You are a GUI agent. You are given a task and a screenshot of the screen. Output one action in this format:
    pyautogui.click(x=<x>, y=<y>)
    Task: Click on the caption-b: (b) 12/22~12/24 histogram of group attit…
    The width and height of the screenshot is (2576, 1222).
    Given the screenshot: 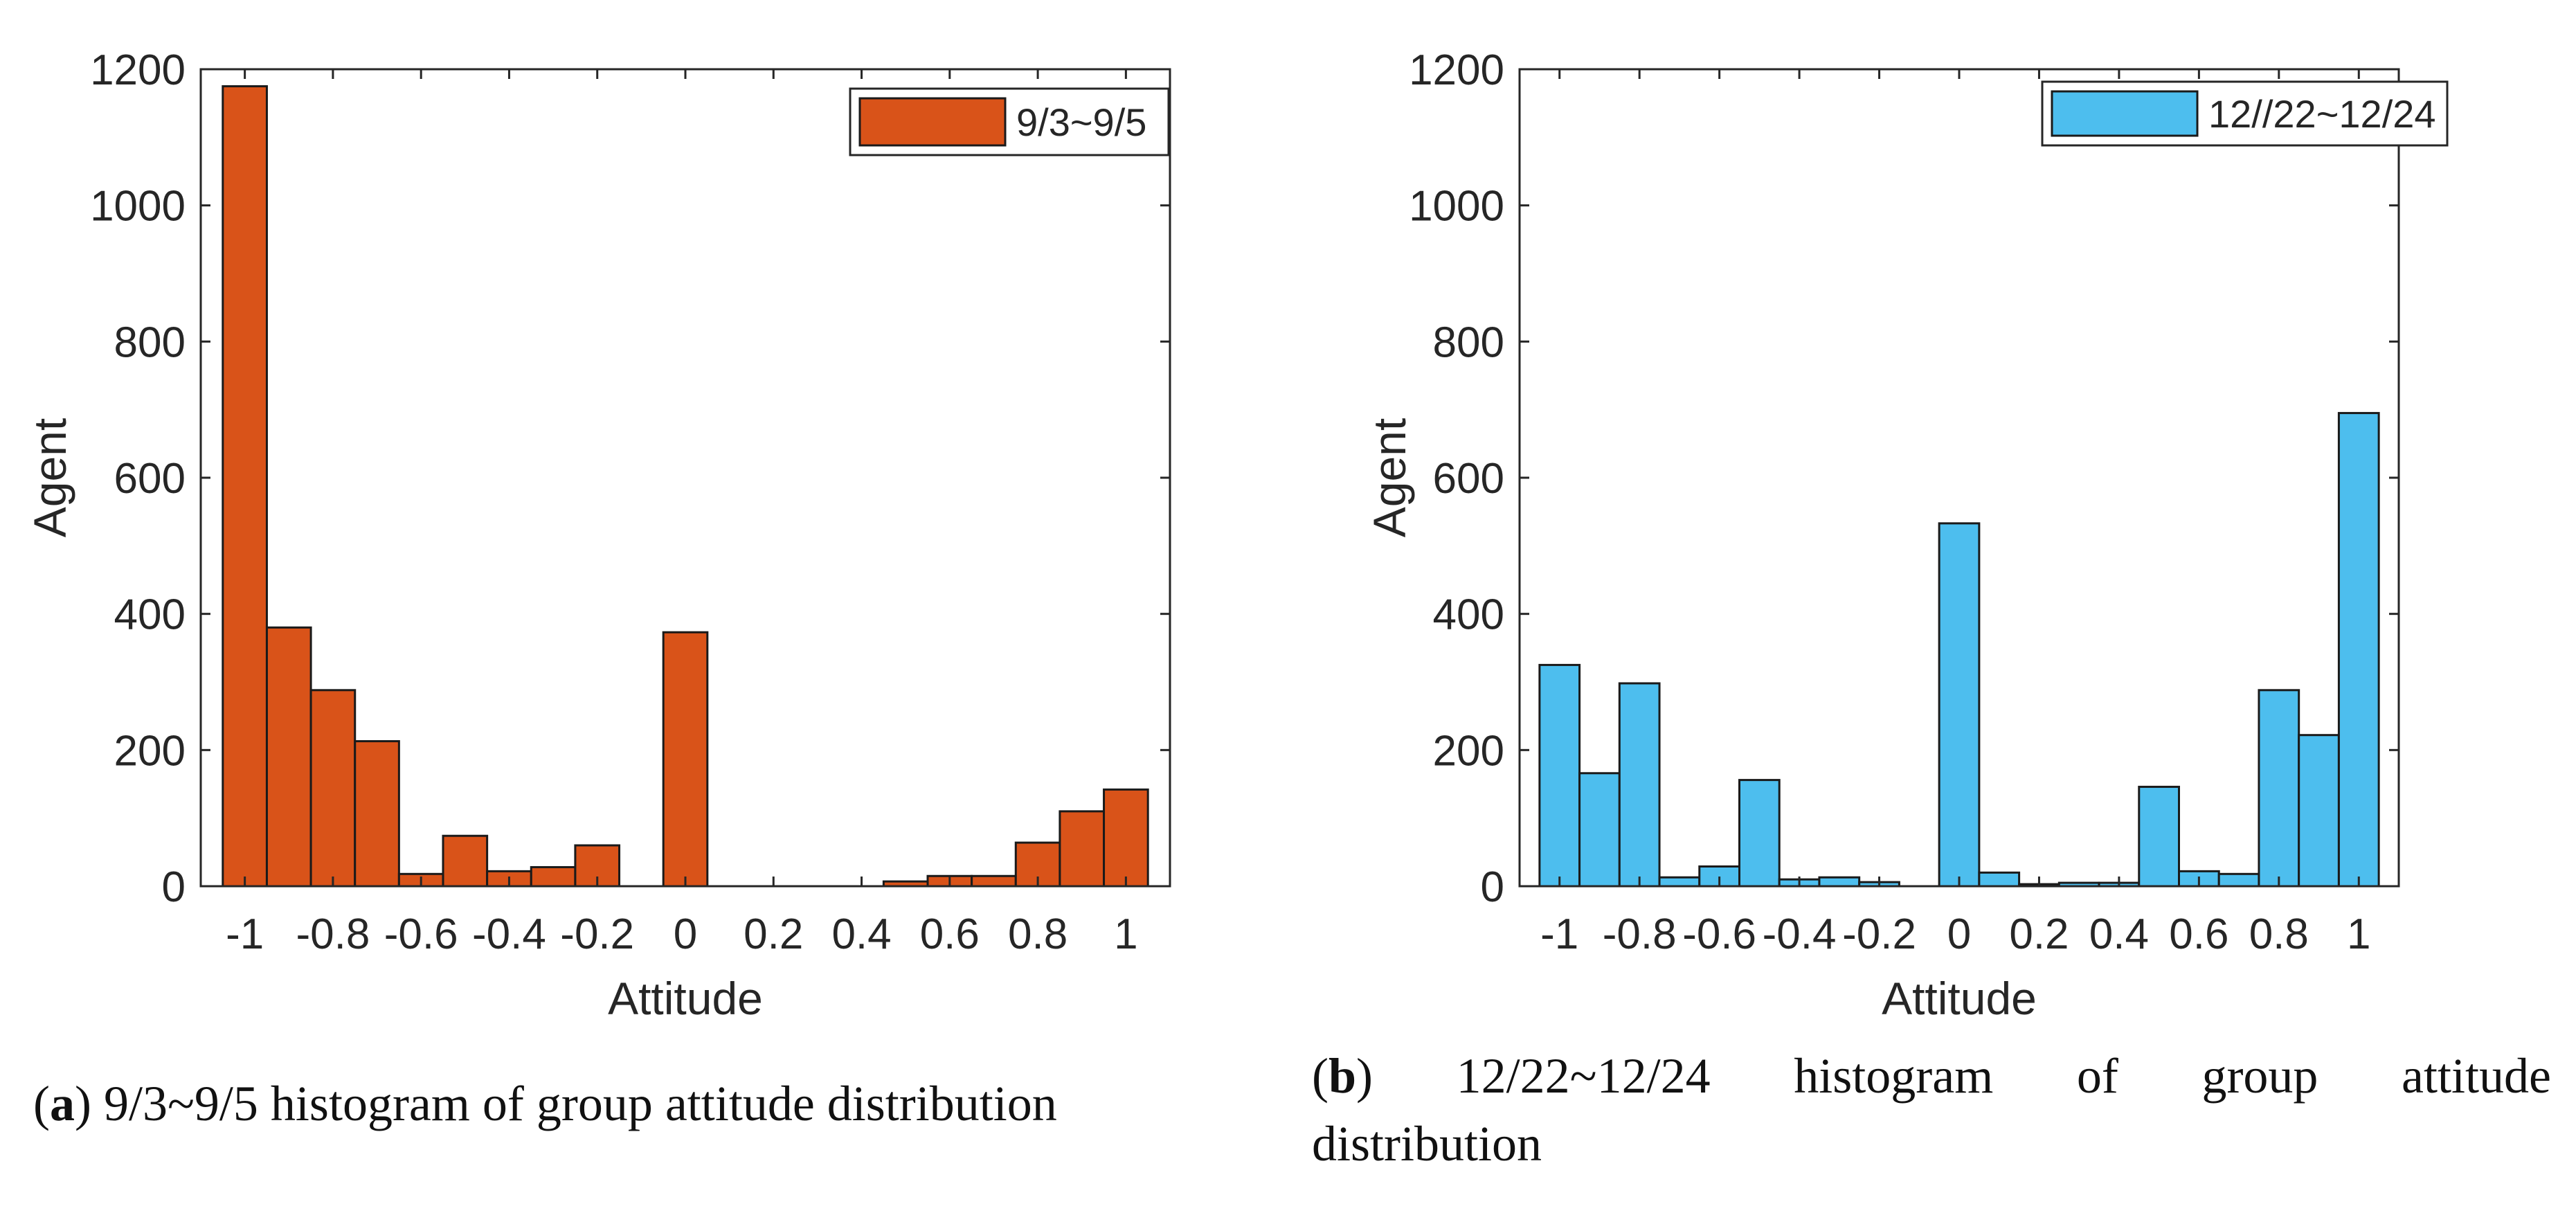 What is the action you would take?
    pyautogui.click(x=1932, y=1110)
    